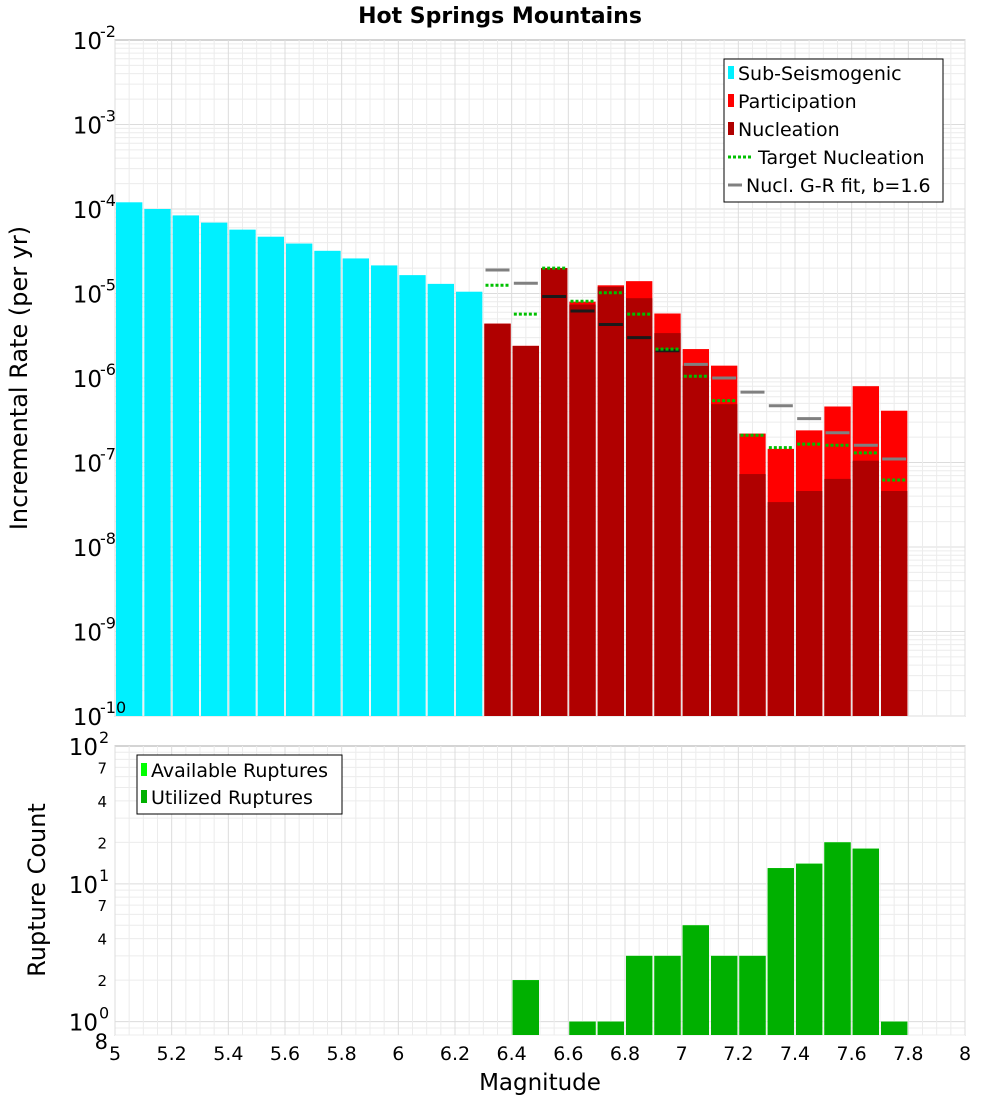  I want to click on rate-legend-item: Nucleation, so click(784, 130).